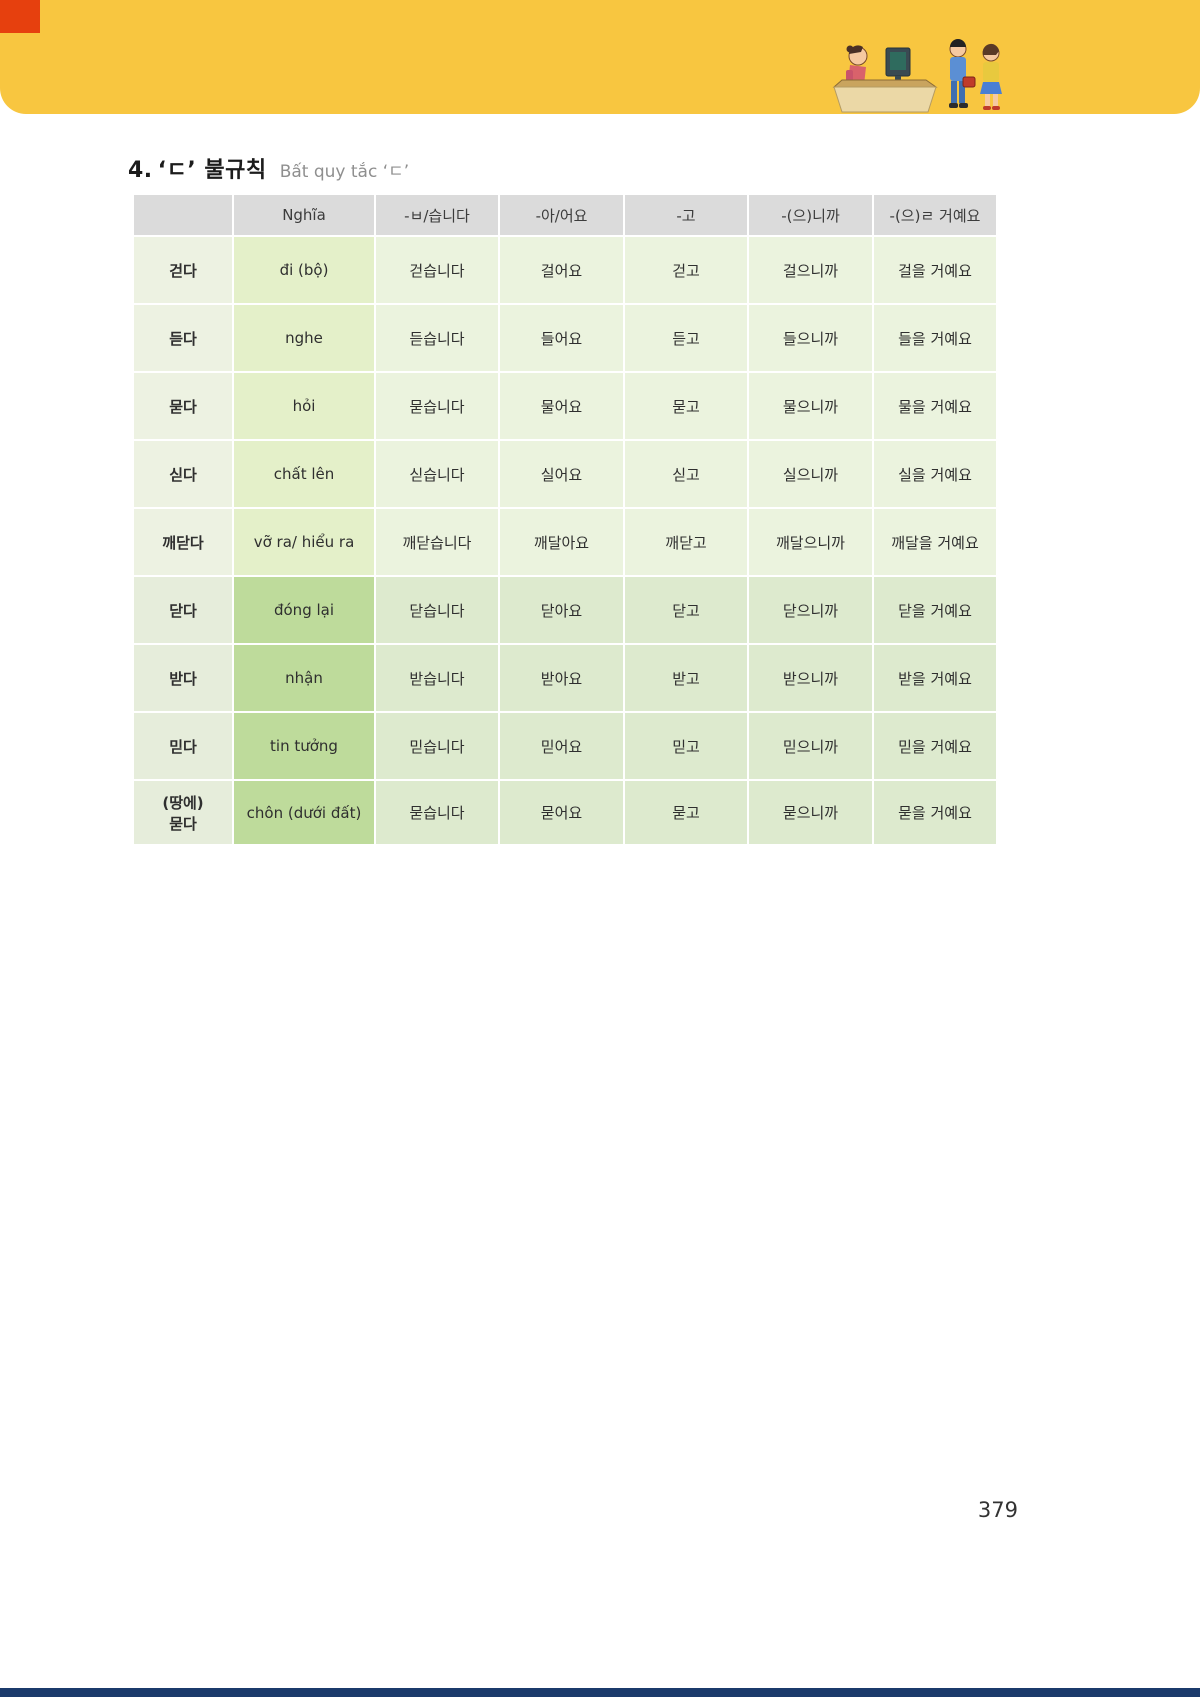  Describe the element at coordinates (561, 678) in the screenshot. I see `conjugation-cell: 받아요` at that location.